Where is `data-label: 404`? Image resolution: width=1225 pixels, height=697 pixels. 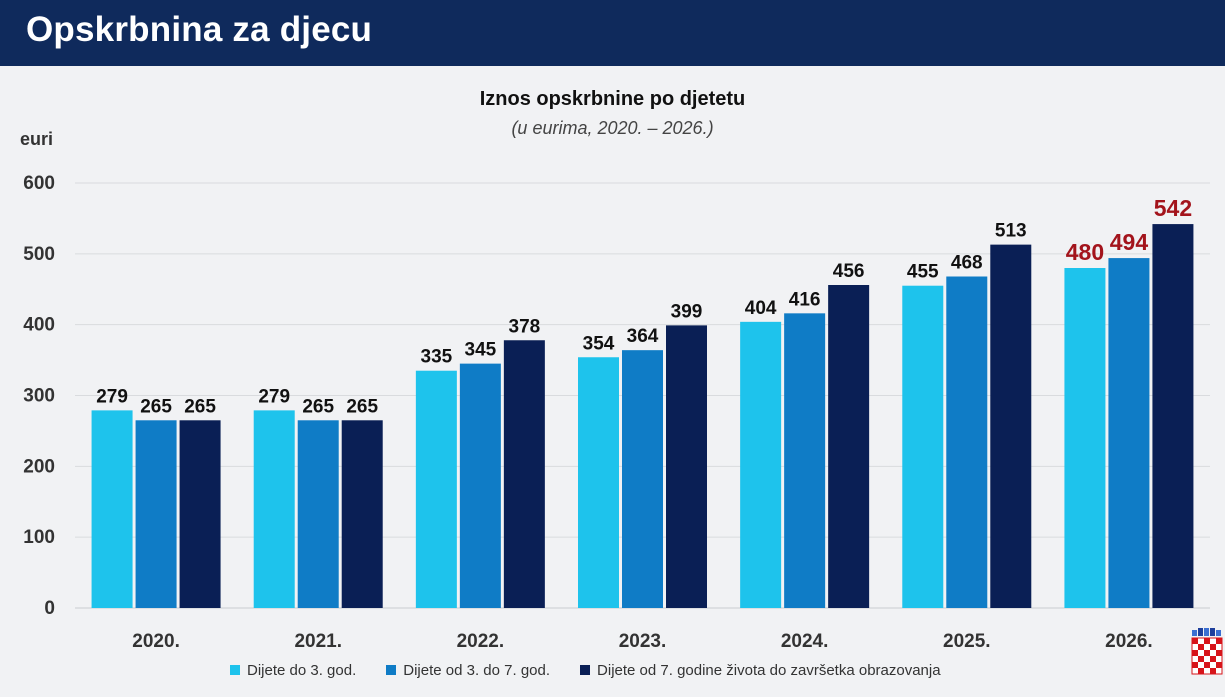
data-label: 404 is located at coordinates (761, 308).